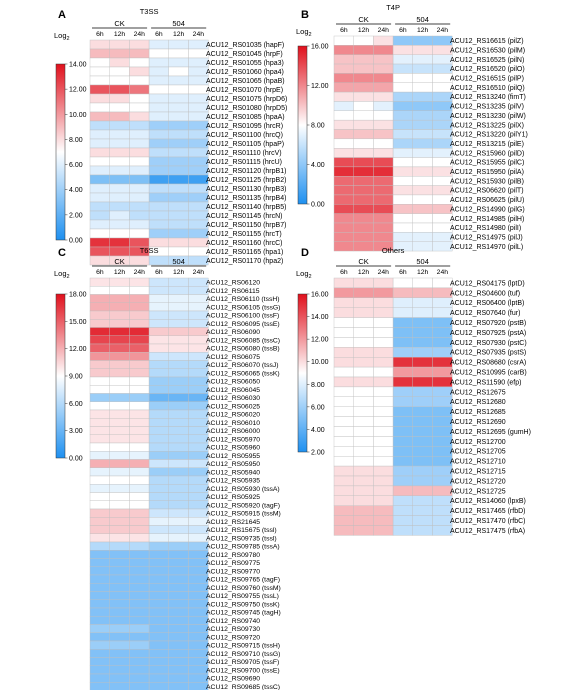 The height and width of the screenshot is (690, 577). Describe the element at coordinates (199, 272) in the screenshot. I see `panel-c-column-label: 24h` at that location.